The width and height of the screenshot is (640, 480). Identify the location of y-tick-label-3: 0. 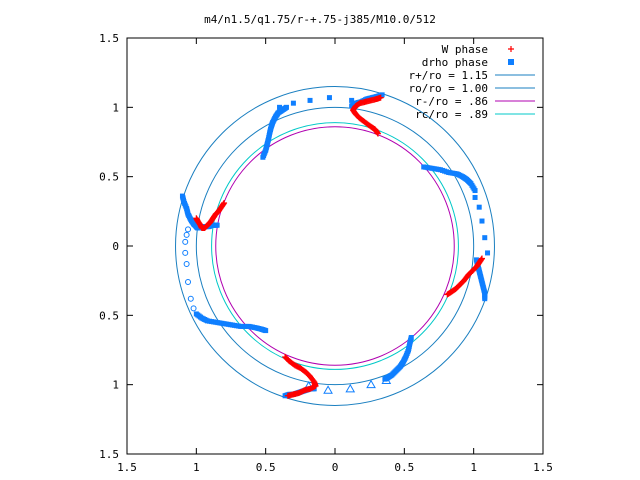
(115, 246).